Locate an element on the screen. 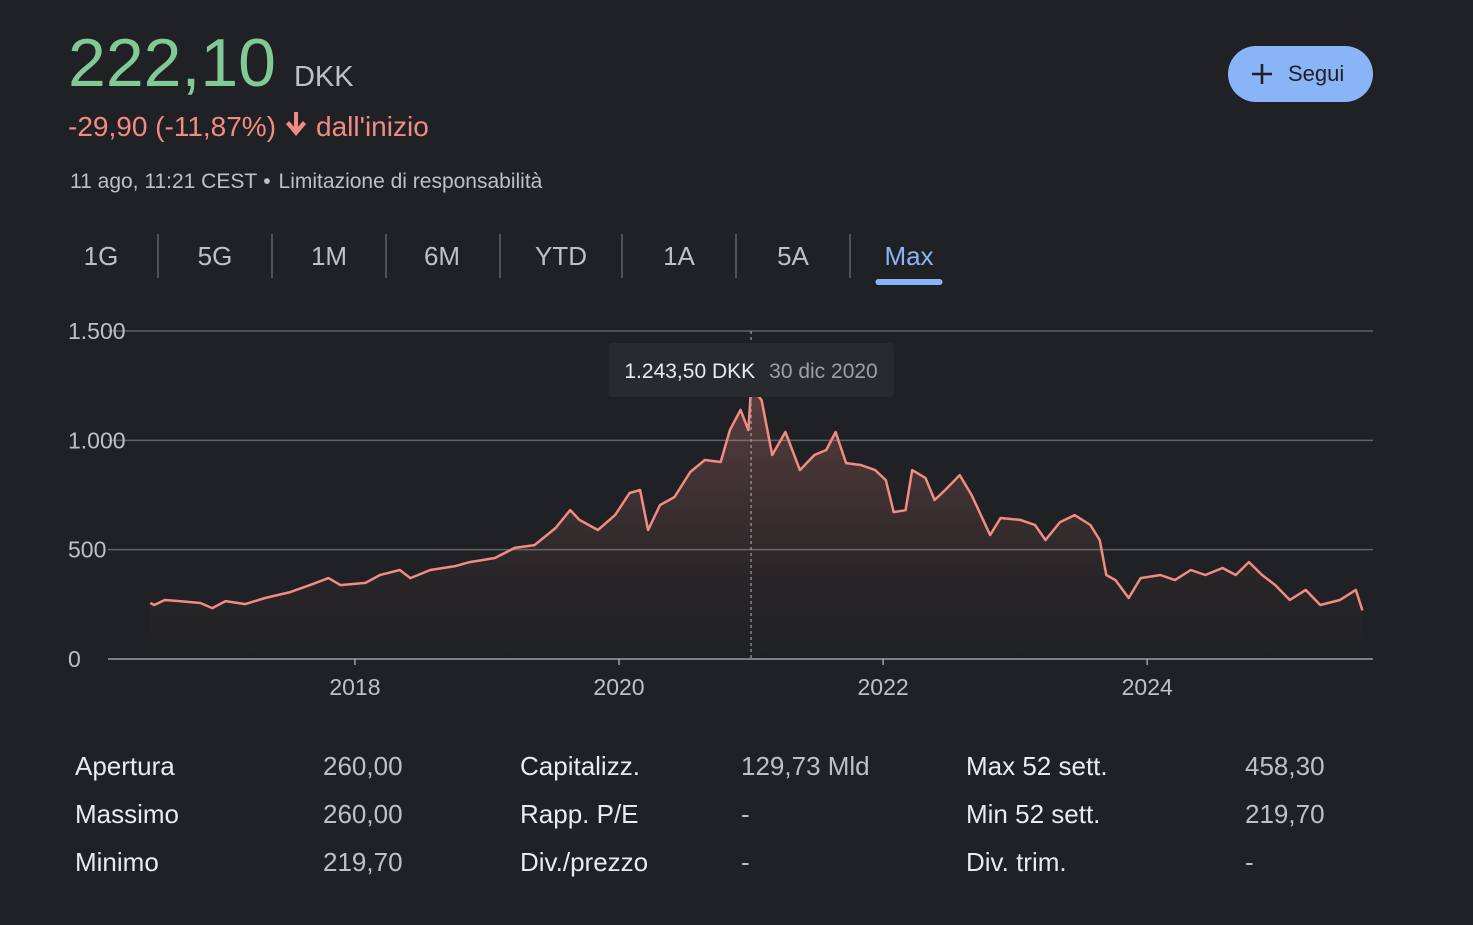 The image size is (1473, 925). follow-button: Segui is located at coordinates (1300, 74).